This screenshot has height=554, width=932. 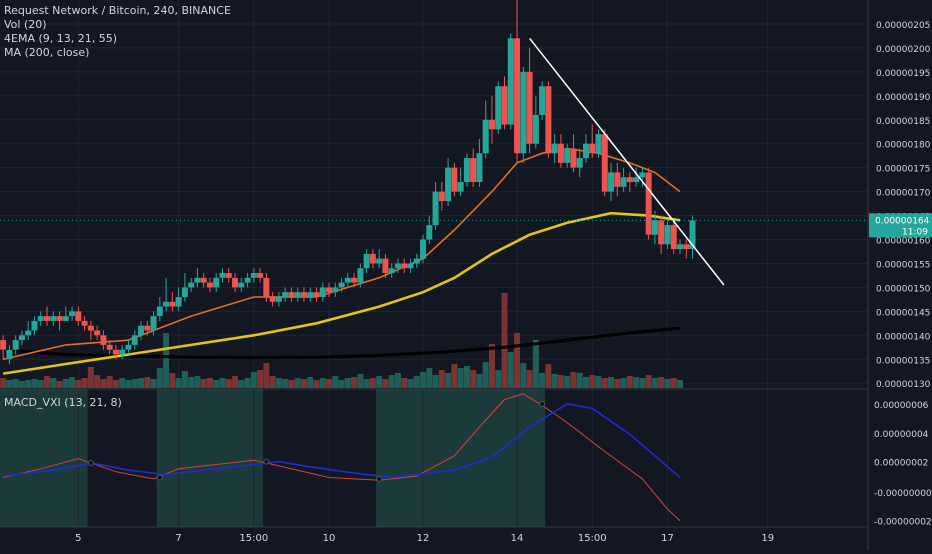 What do you see at coordinates (63, 402) in the screenshot?
I see `macd-indicator-label: MACD_VXI (13, 21, 8)` at bounding box center [63, 402].